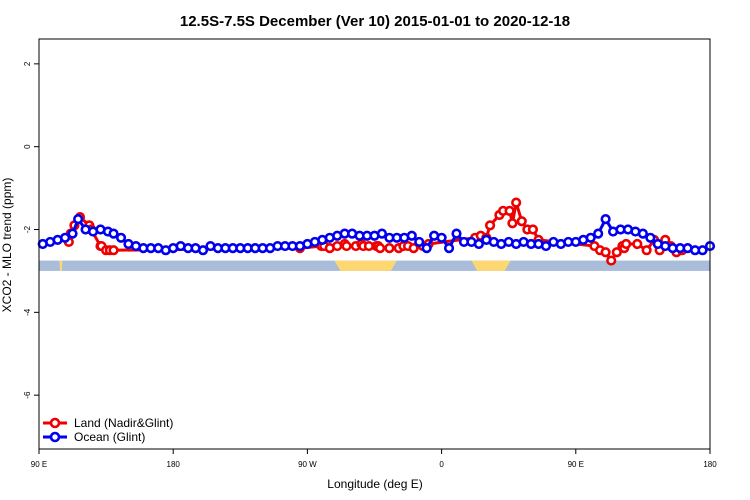  Describe the element at coordinates (374, 484) in the screenshot. I see `x-axis-title: Longitude (deg E)` at that location.